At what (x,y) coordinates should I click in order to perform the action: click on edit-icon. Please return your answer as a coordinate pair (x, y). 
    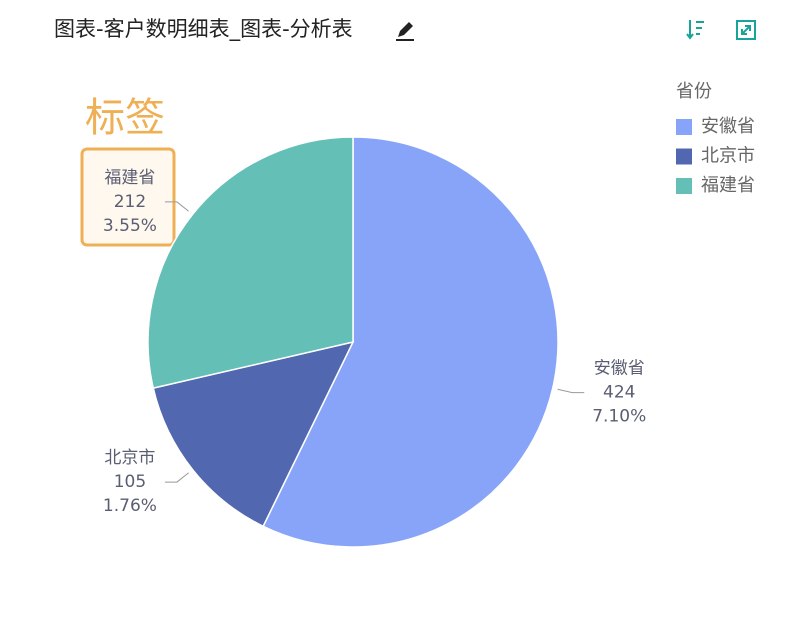
    Looking at the image, I should click on (405, 31).